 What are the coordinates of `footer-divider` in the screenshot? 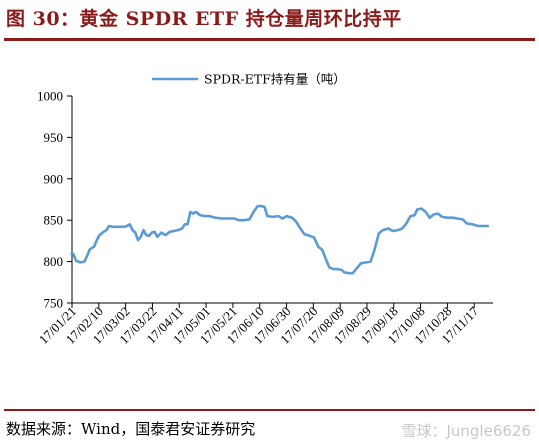 It's located at (269, 410).